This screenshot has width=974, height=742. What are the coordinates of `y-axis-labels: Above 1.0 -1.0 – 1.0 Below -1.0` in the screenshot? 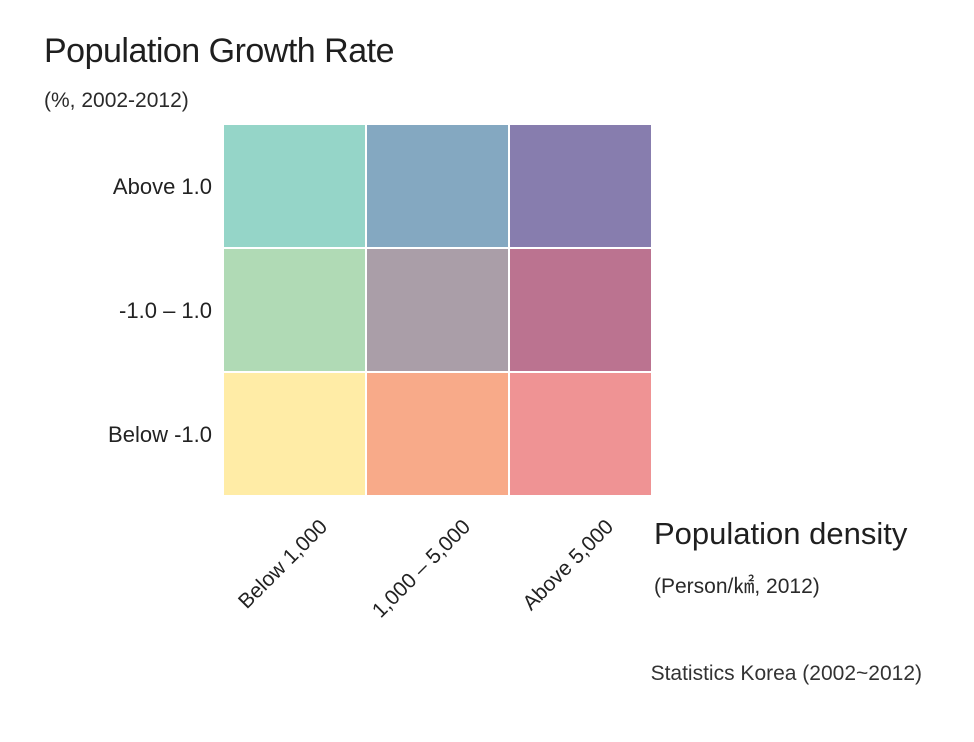 It's located at (160, 310).